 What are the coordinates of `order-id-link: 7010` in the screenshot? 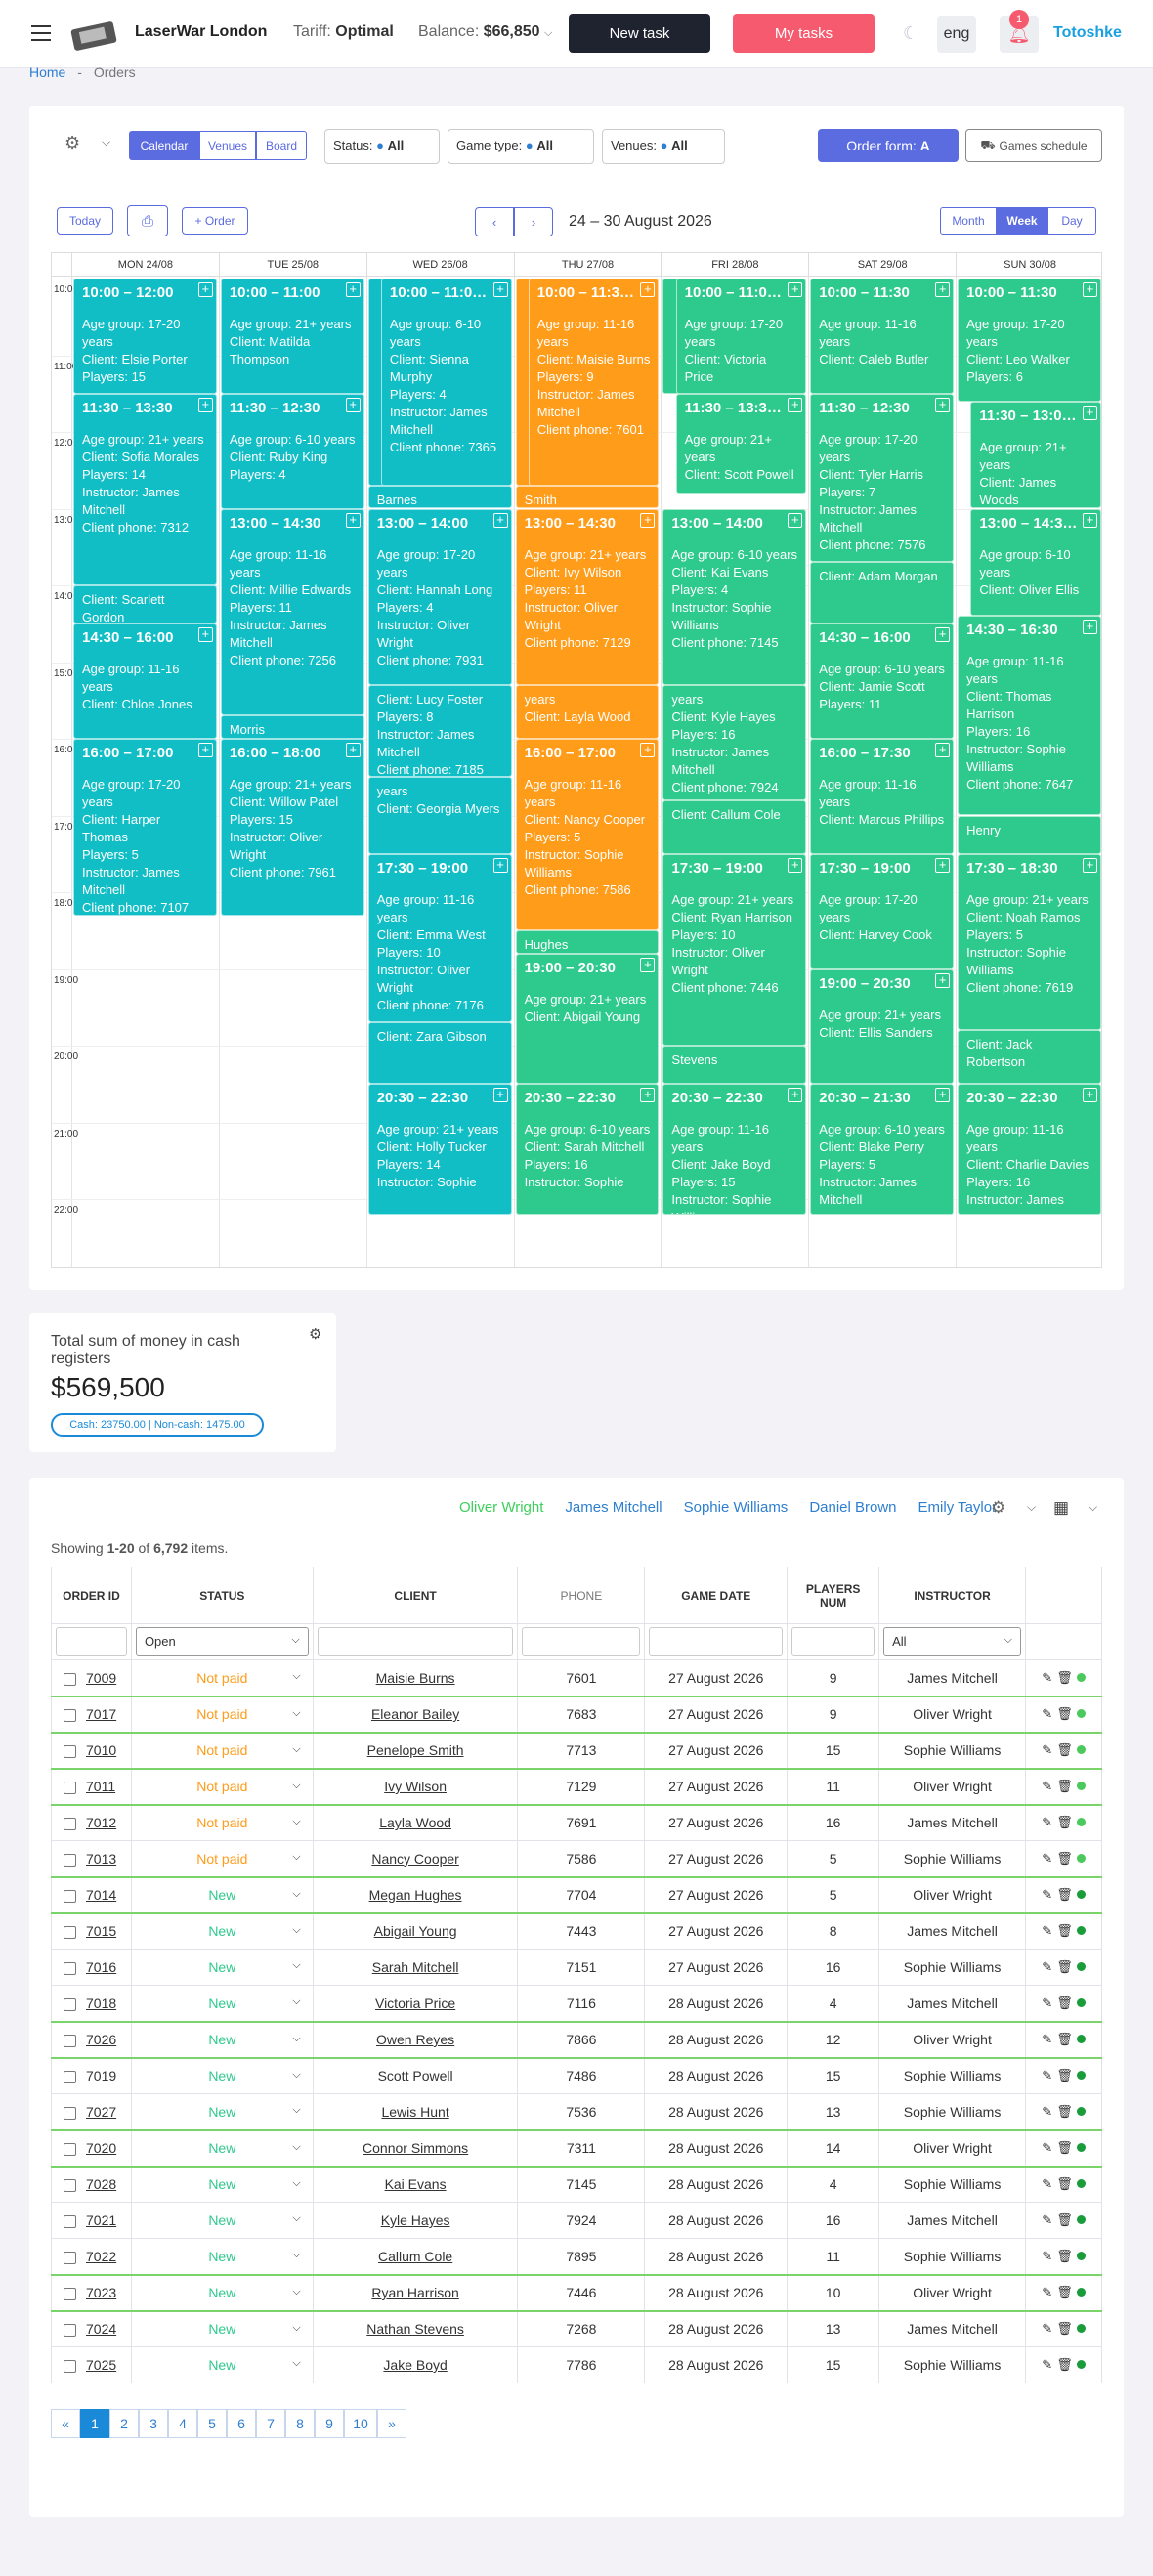 It's located at (101, 1750).